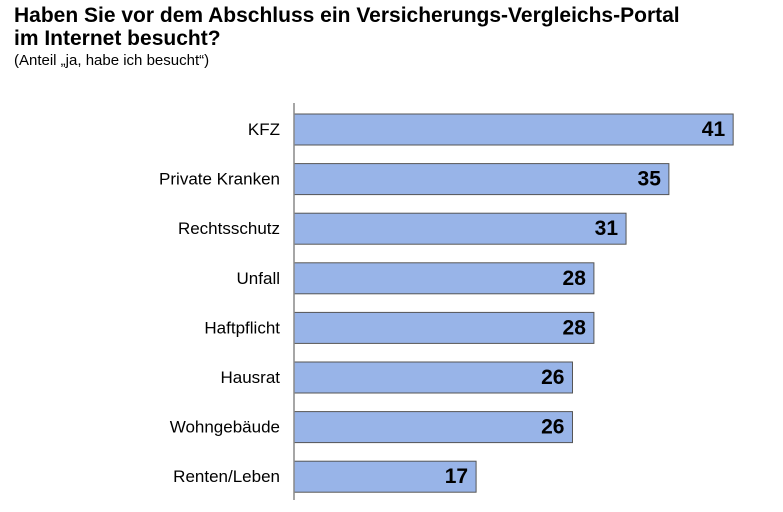 This screenshot has width=783, height=512. Describe the element at coordinates (264, 129) in the screenshot. I see `category-label: KFZ` at that location.